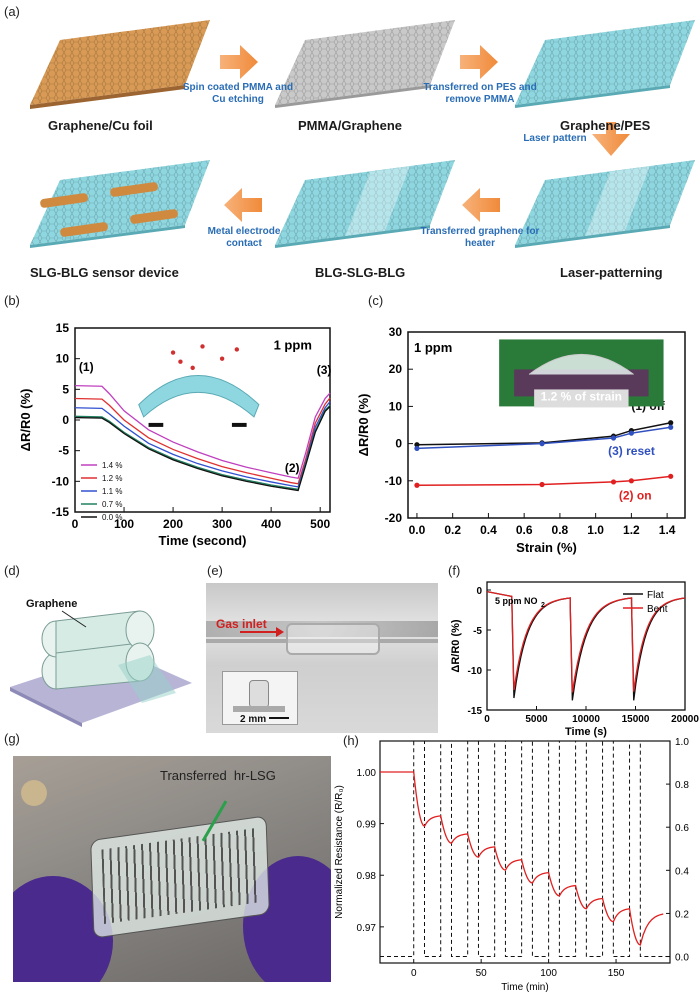  What do you see at coordinates (657, 609) in the screenshot?
I see `legend-label: Bent` at bounding box center [657, 609].